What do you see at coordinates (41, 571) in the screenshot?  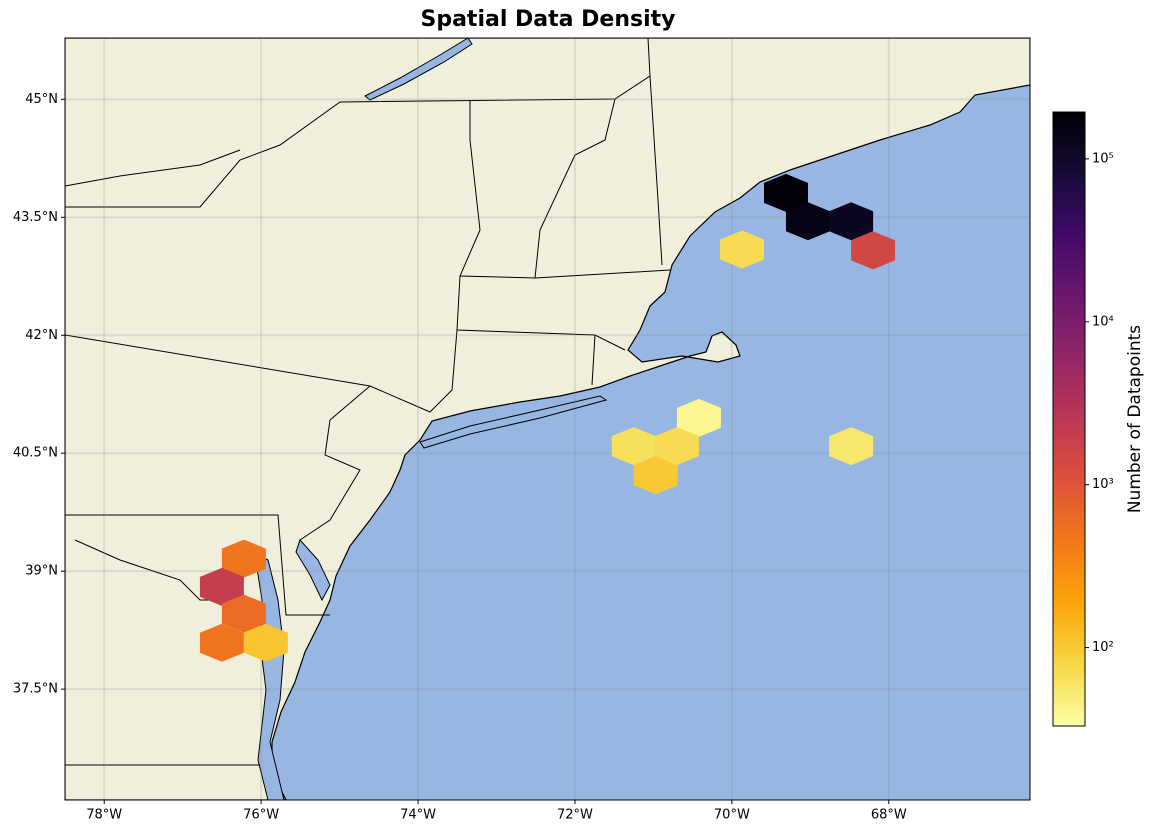 I see `y-tick-label: 39°N` at bounding box center [41, 571].